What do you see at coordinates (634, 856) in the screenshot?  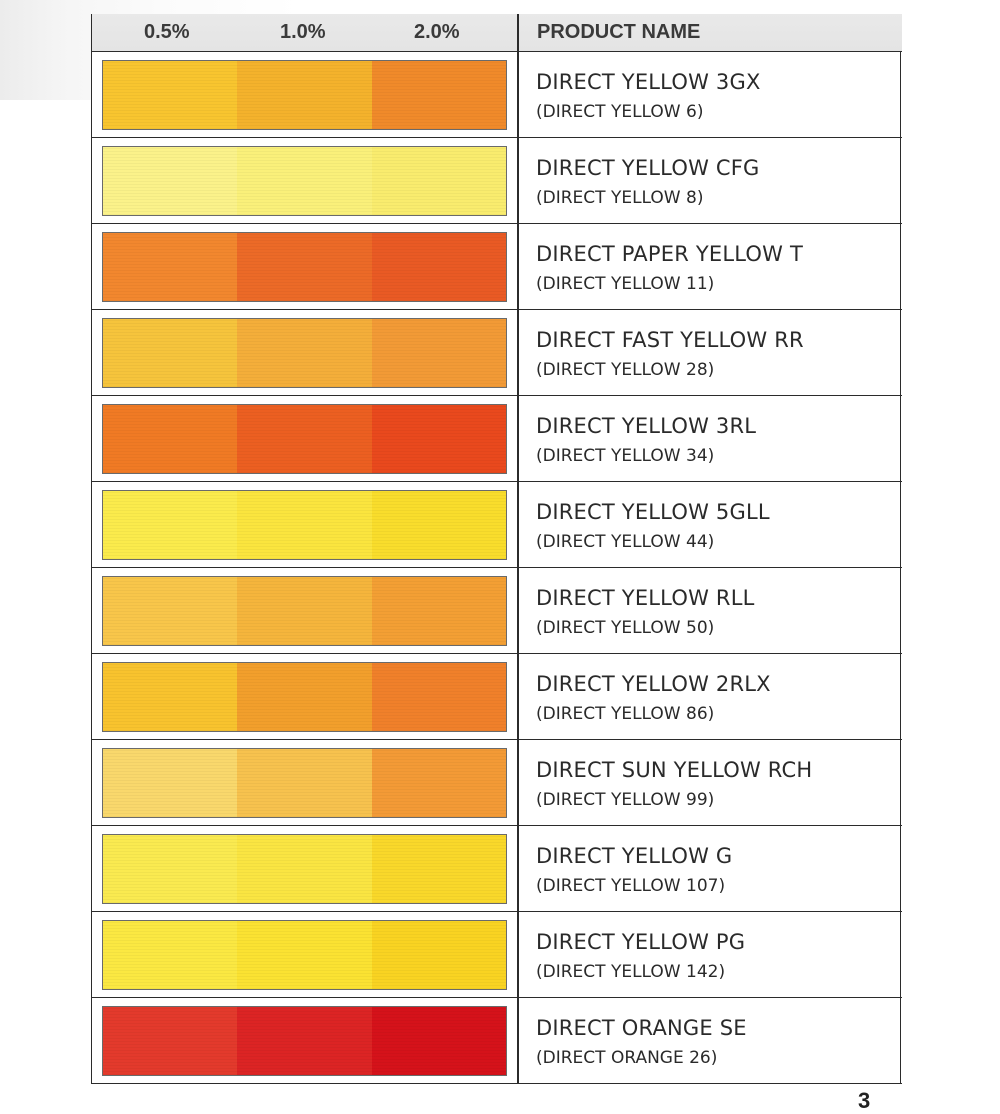 I see `product-name: DIRECT YELLOW G` at bounding box center [634, 856].